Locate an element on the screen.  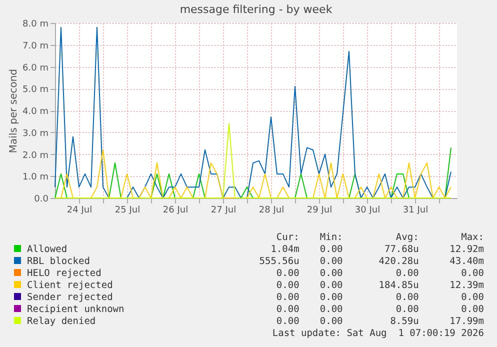
legend-label: RBL blocked is located at coordinates (58, 262).